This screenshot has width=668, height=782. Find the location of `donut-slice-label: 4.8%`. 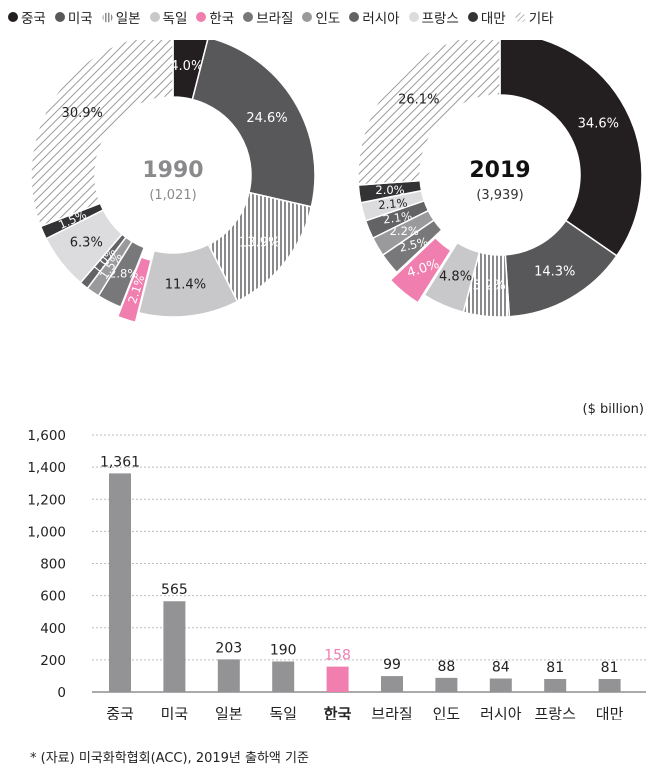

donut-slice-label: 4.8% is located at coordinates (455, 277).